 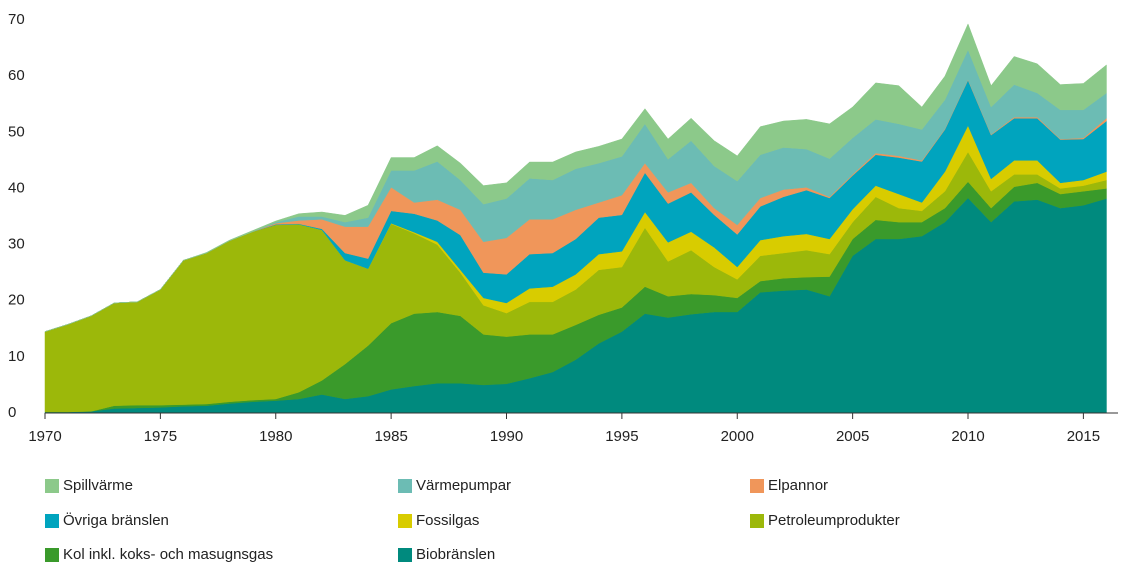 I want to click on y-tick-label: 0, so click(x=12, y=412).